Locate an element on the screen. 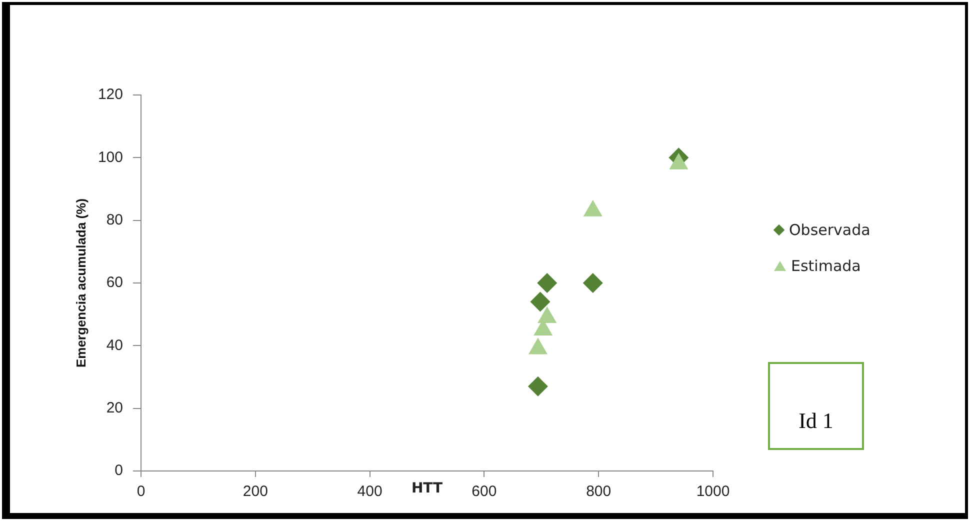 Image resolution: width=971 pixels, height=524 pixels. y-tick-label: 40 is located at coordinates (114, 345).